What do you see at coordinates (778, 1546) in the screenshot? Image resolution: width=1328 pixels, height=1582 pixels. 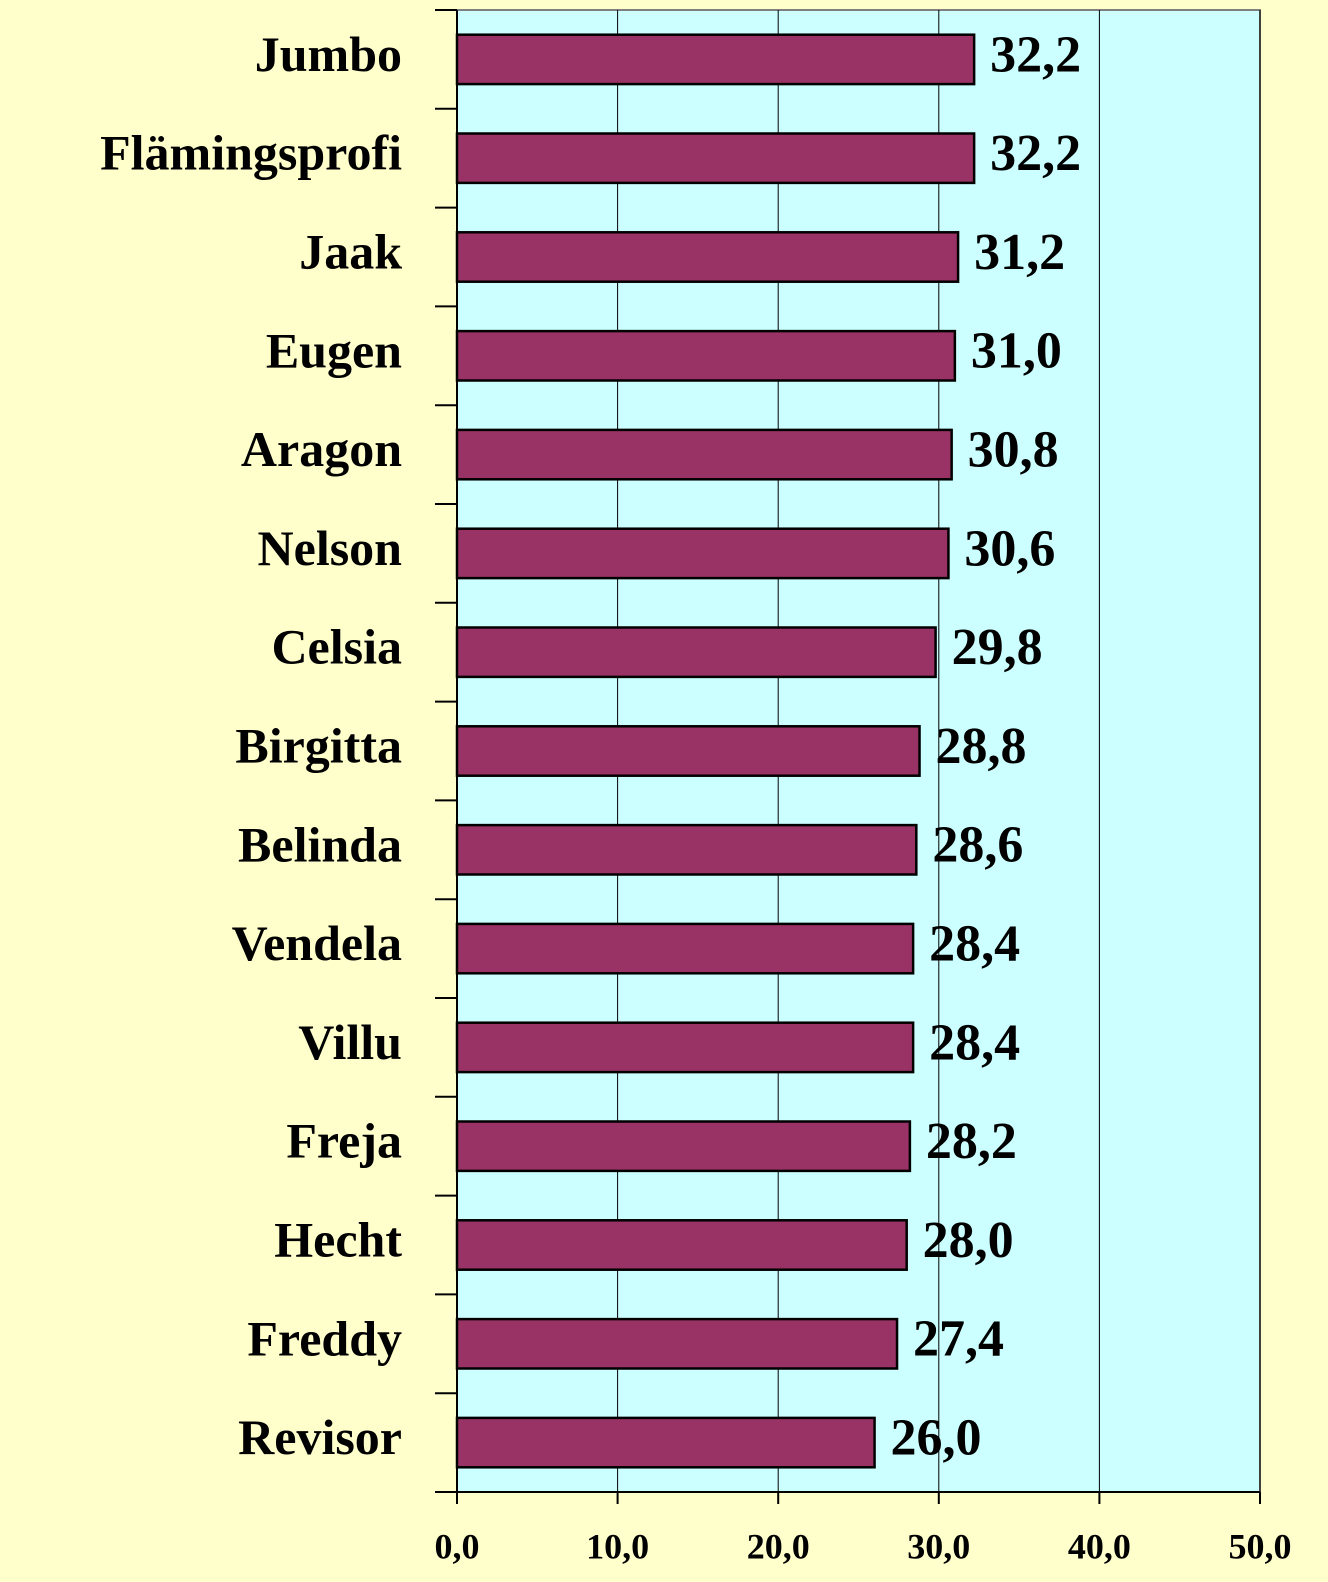 I see `x-tick-label: 20,0` at bounding box center [778, 1546].